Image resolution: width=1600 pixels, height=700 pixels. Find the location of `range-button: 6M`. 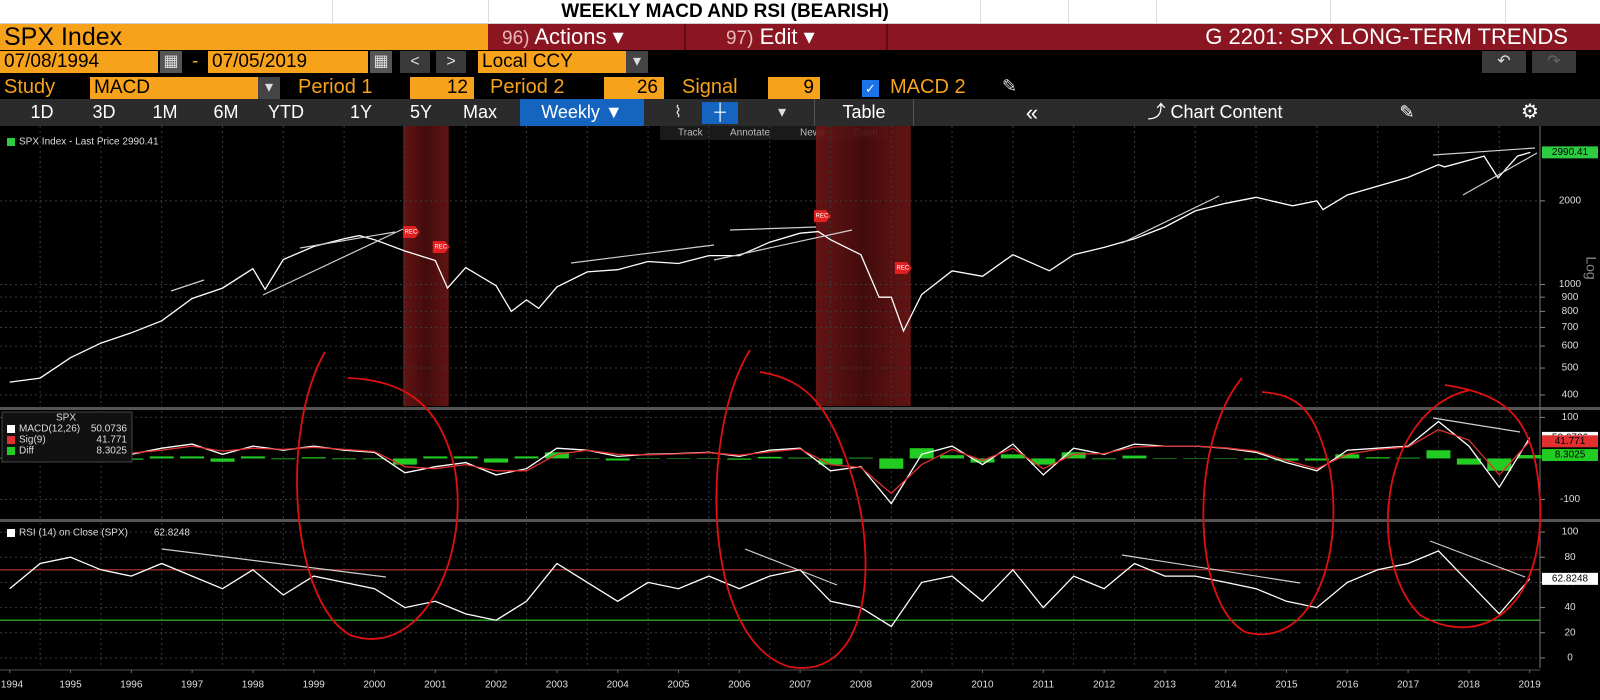

range-button: 6M is located at coordinates (226, 112).